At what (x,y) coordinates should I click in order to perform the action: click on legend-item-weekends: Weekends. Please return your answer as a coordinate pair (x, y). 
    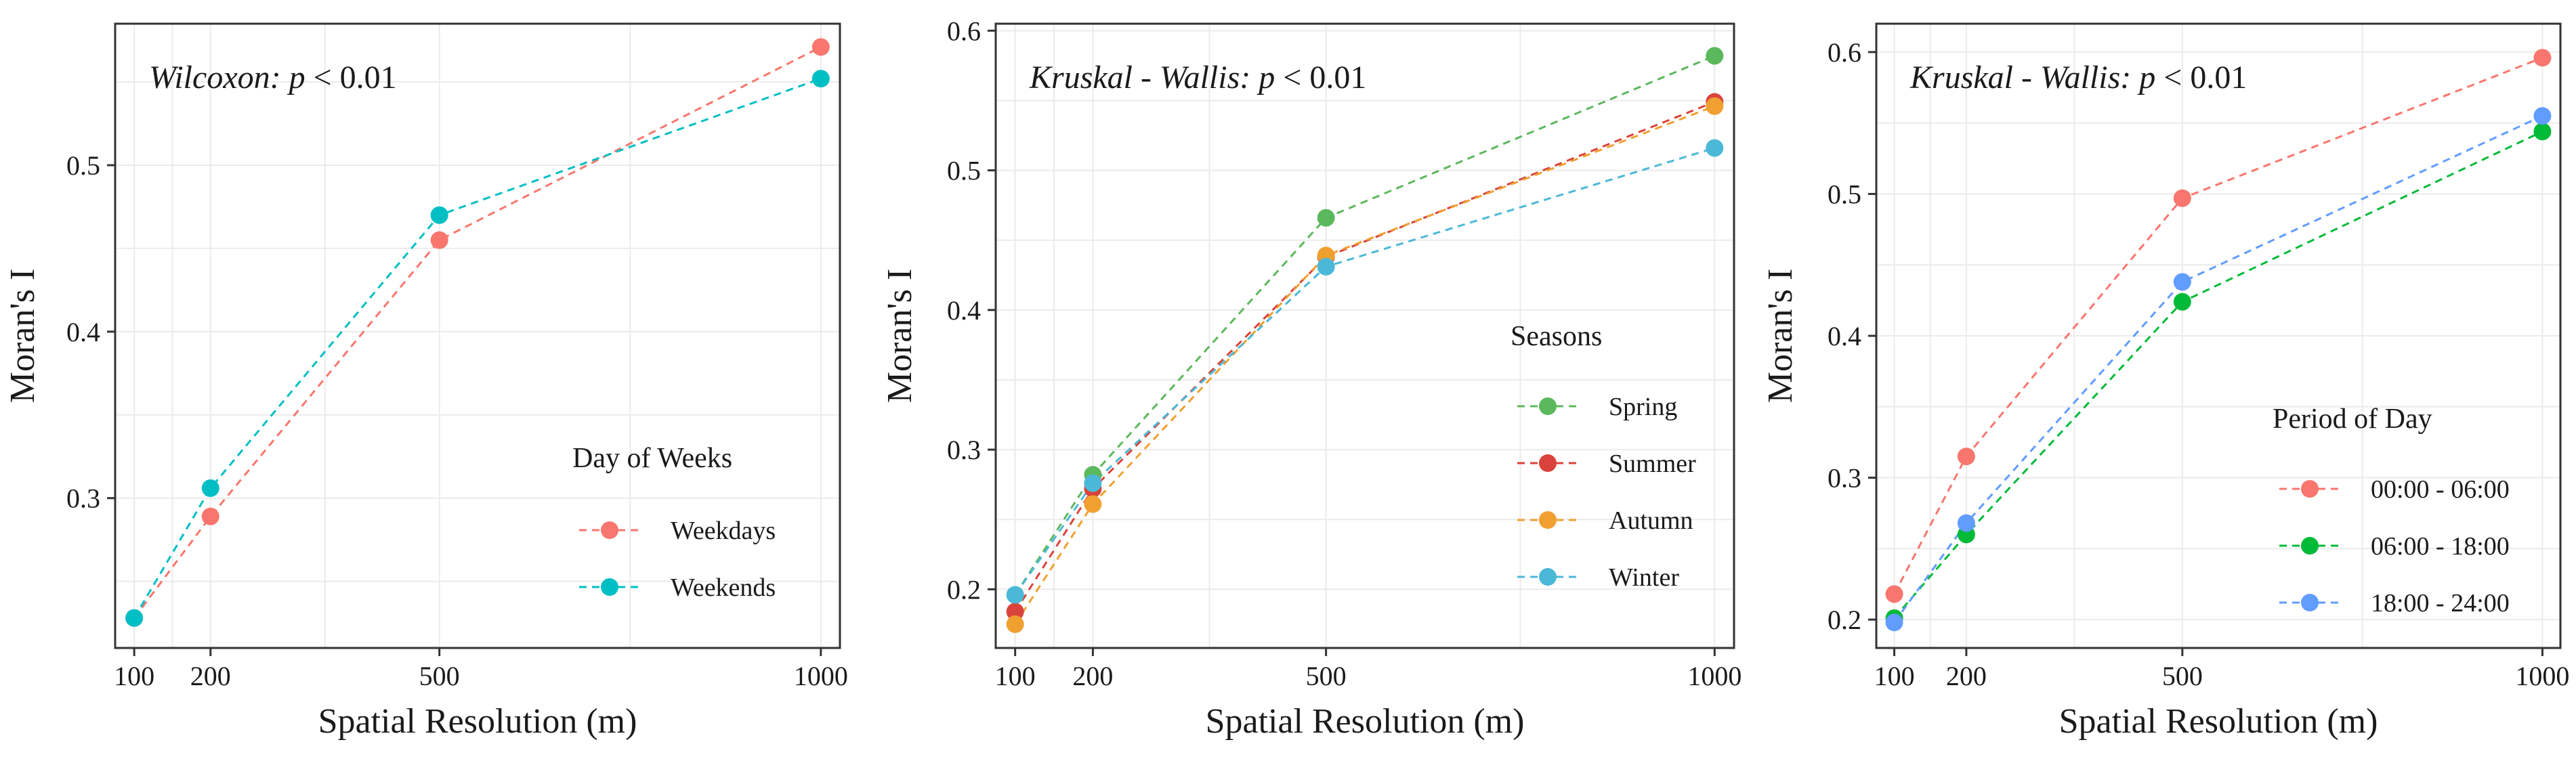
    Looking at the image, I should click on (677, 588).